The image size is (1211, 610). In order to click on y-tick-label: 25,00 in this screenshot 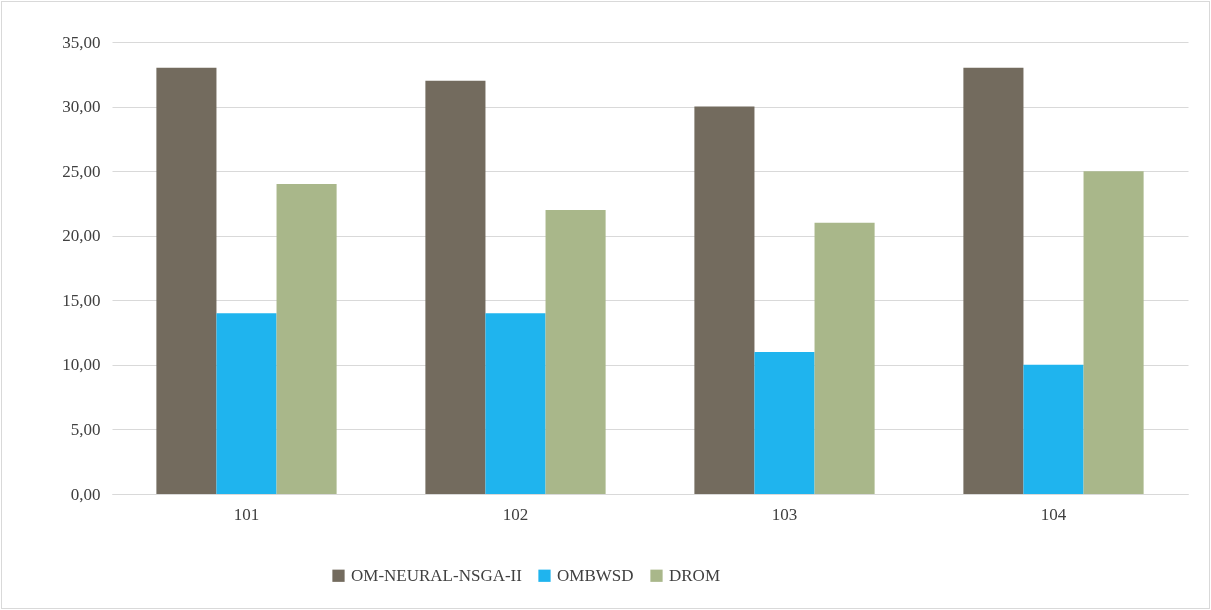, I will do `click(81, 171)`.